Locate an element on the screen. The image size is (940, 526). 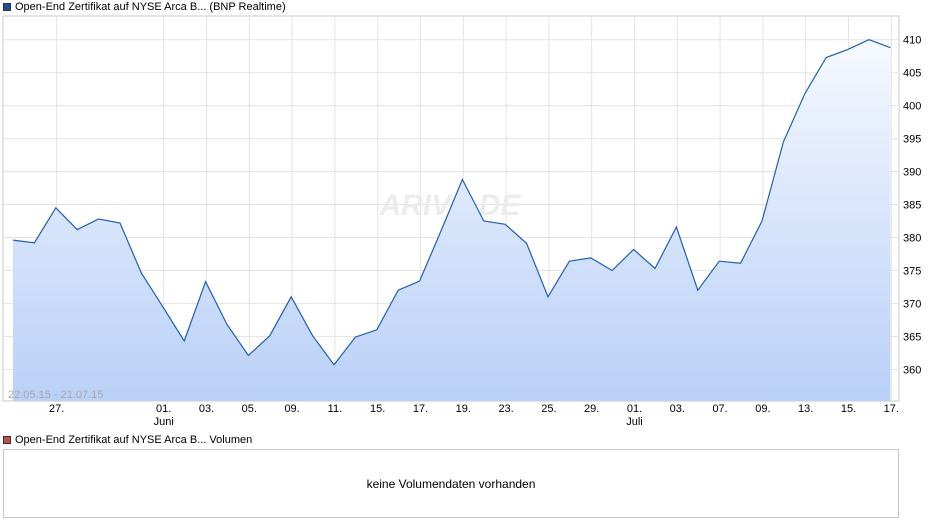
x-tick-label: 11. is located at coordinates (335, 409).